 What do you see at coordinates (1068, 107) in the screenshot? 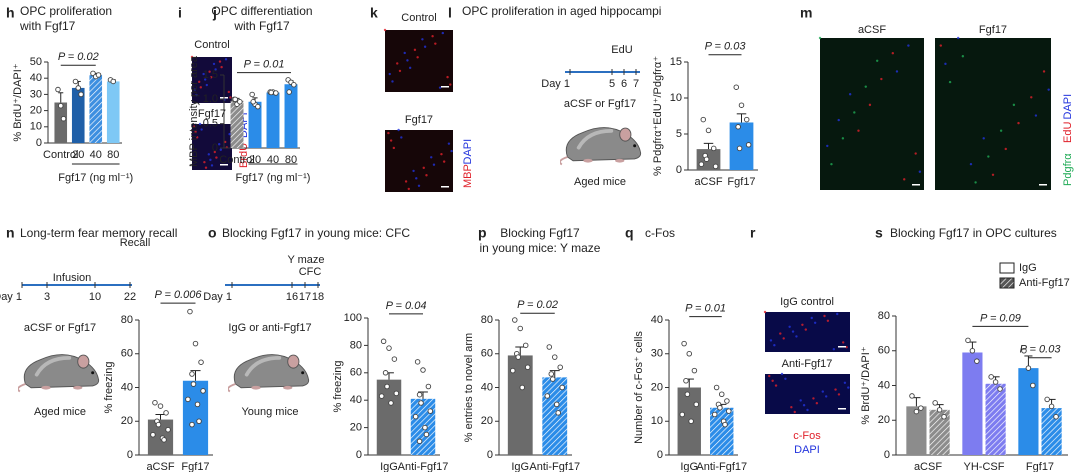
I see `stain-label: DAPI` at bounding box center [1068, 107].